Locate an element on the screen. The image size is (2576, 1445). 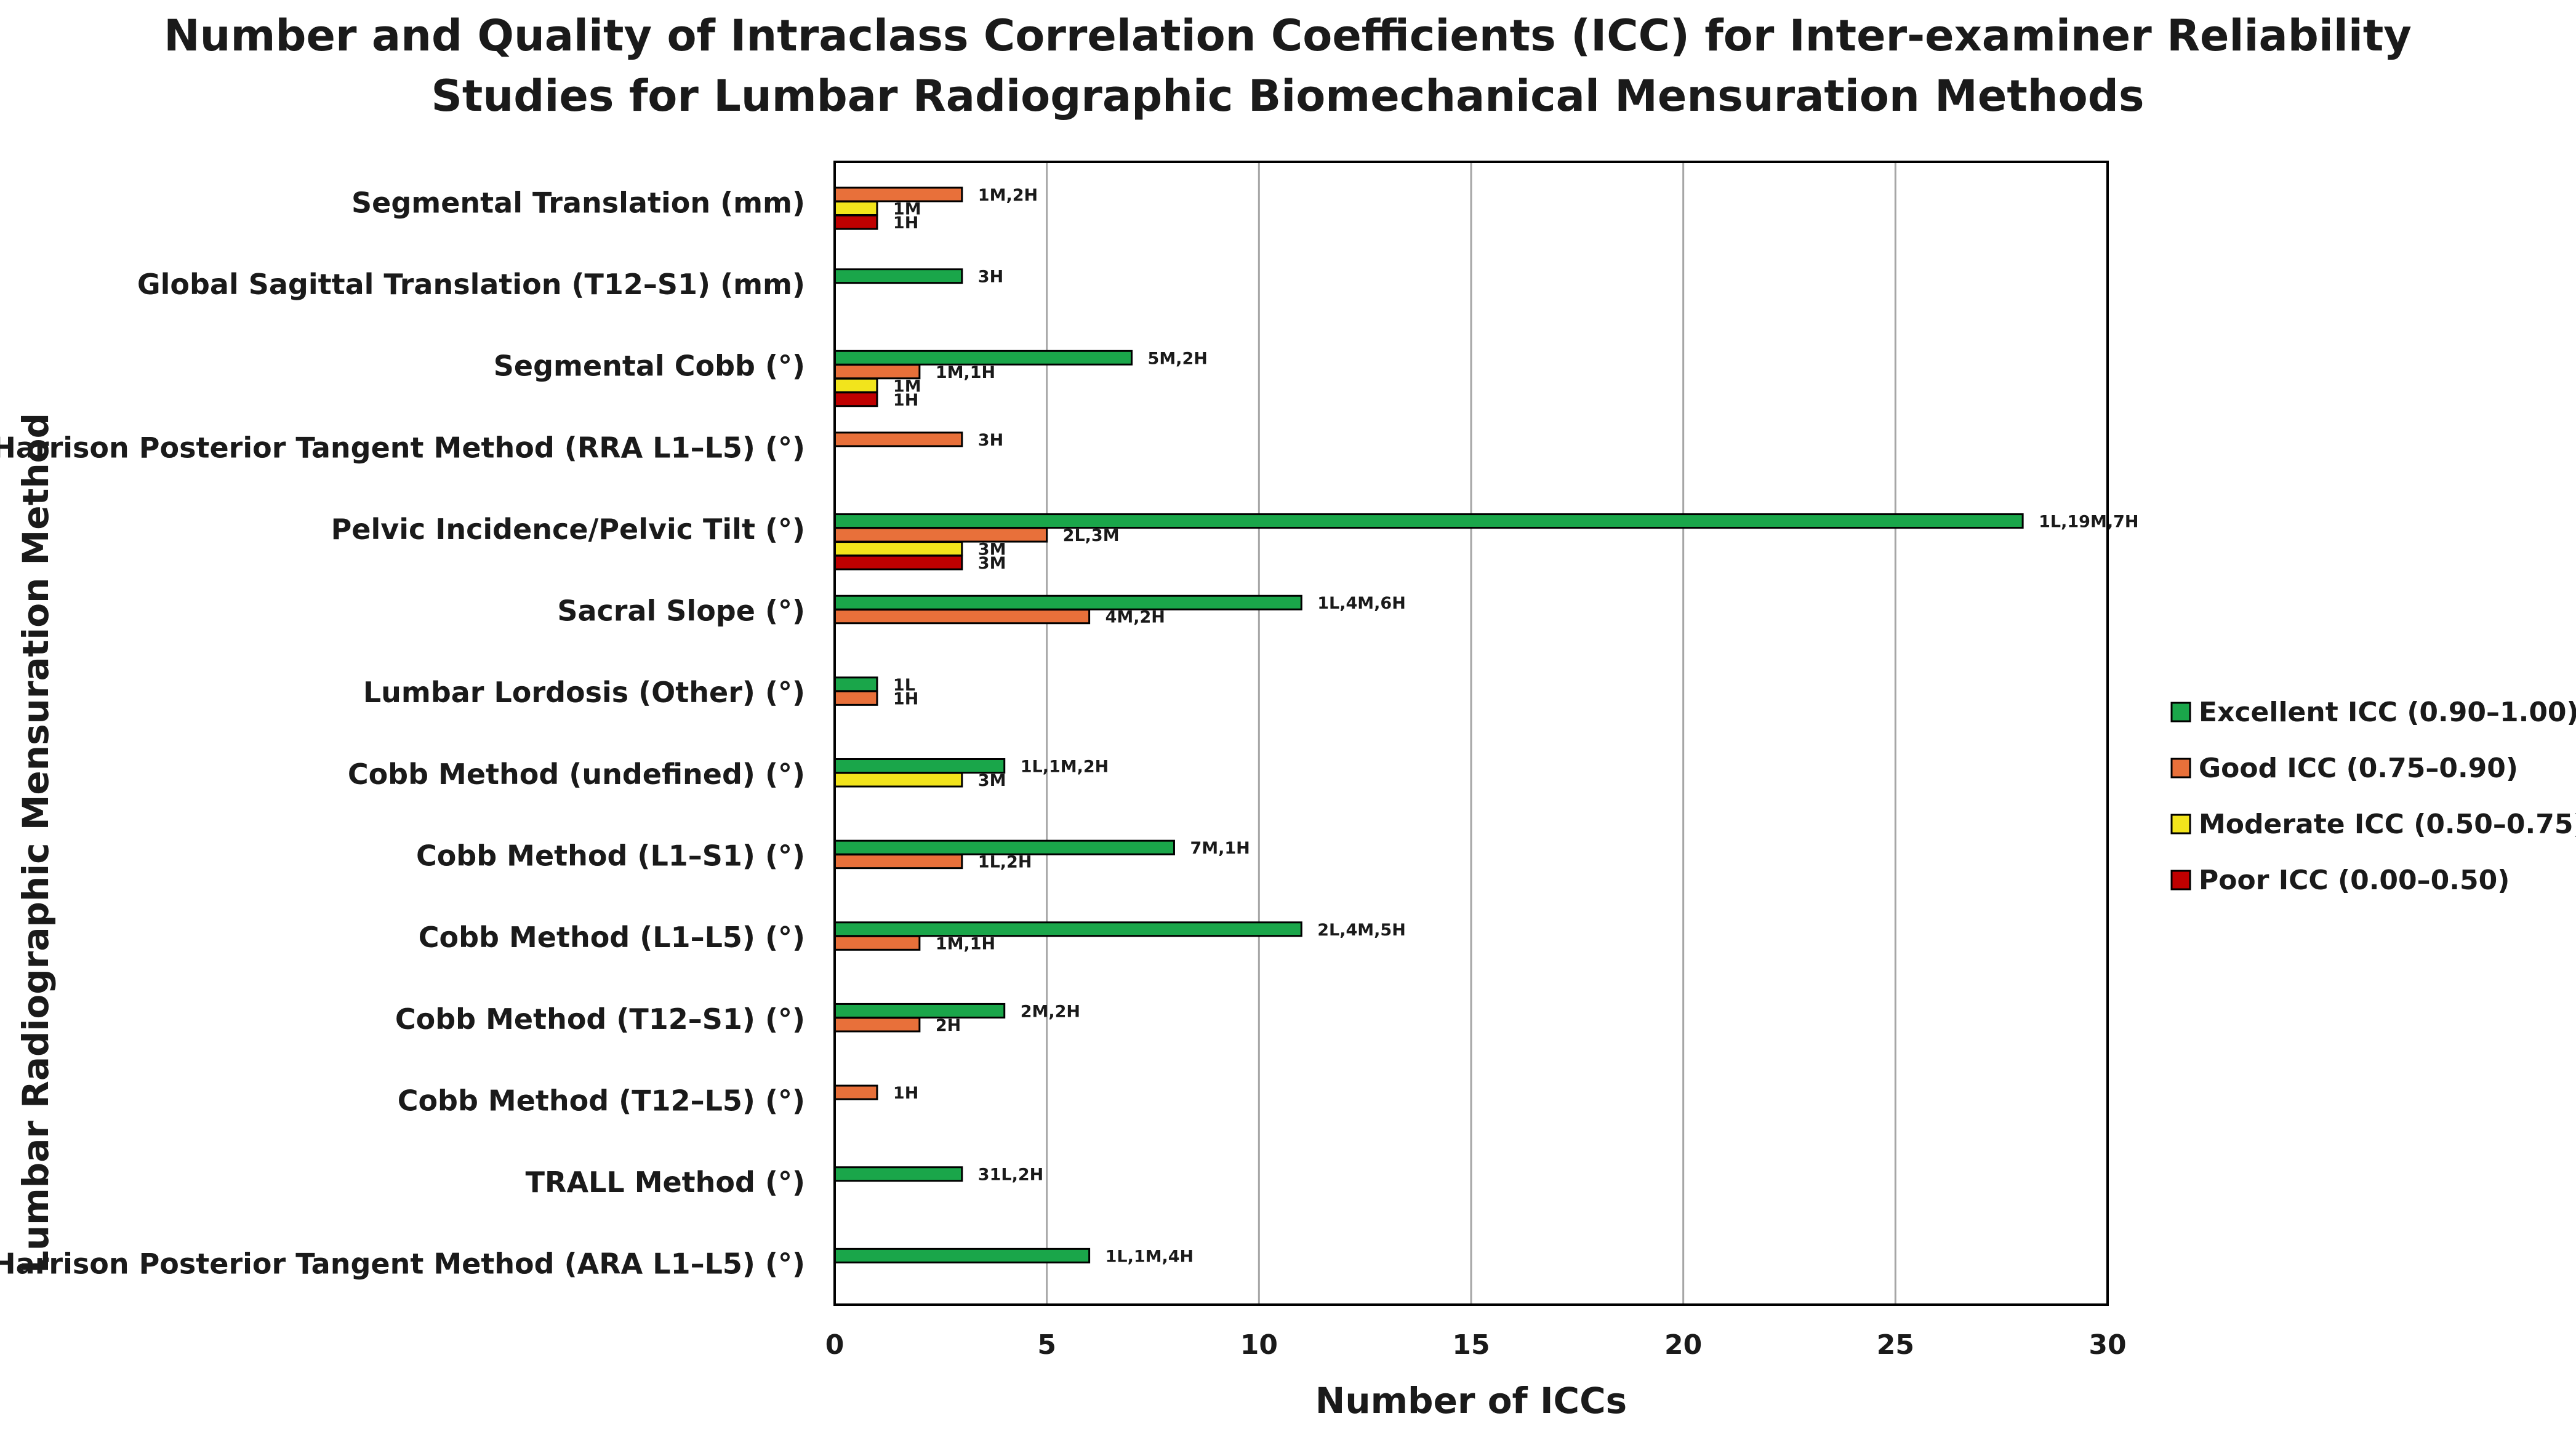
category-label: Cobb Method (undefined) (°) is located at coordinates (576, 774).